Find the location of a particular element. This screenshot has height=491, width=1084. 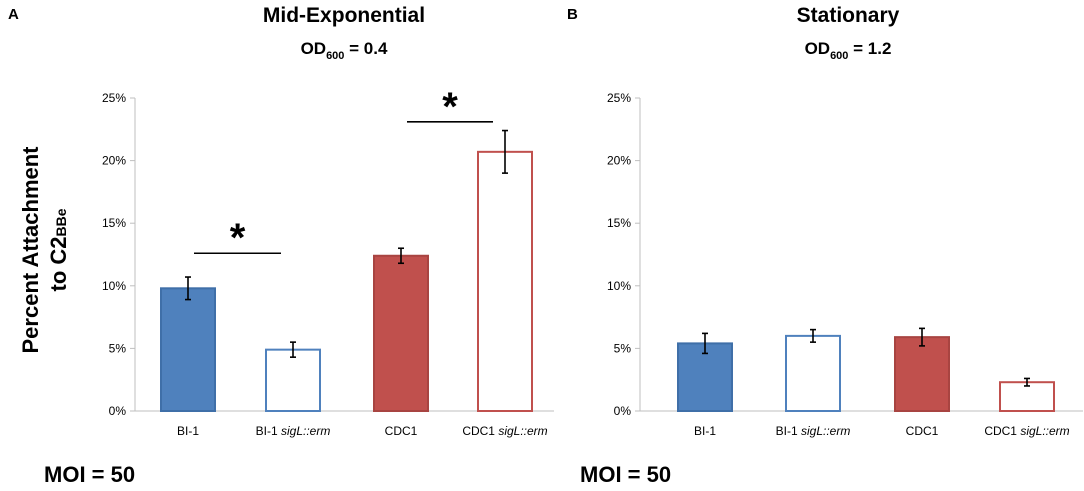

panel-b-ytick-label: 15% is located at coordinates (619, 223).